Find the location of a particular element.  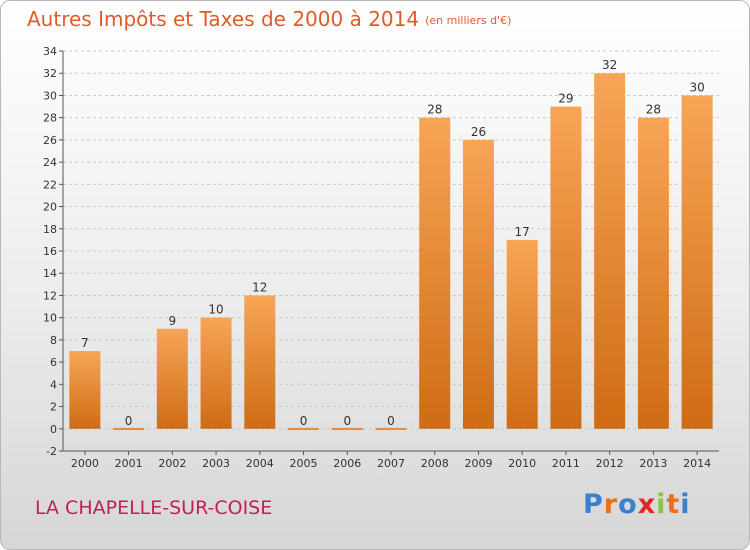

y-tick-label: 2 is located at coordinates (53, 407).